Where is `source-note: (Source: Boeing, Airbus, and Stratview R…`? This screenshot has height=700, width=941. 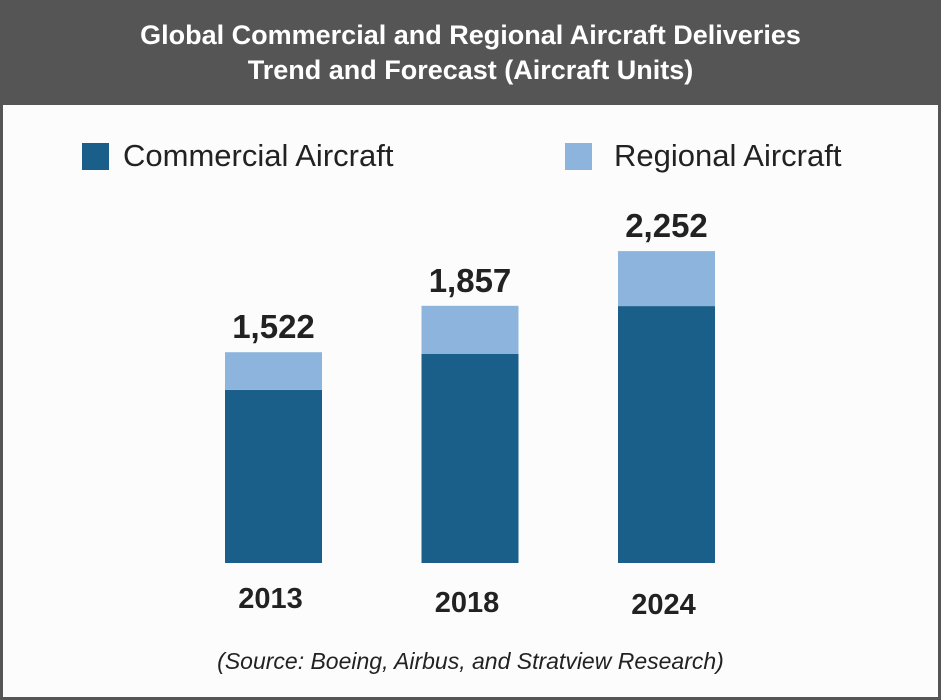 source-note: (Source: Boeing, Airbus, and Stratview R… is located at coordinates (470, 661).